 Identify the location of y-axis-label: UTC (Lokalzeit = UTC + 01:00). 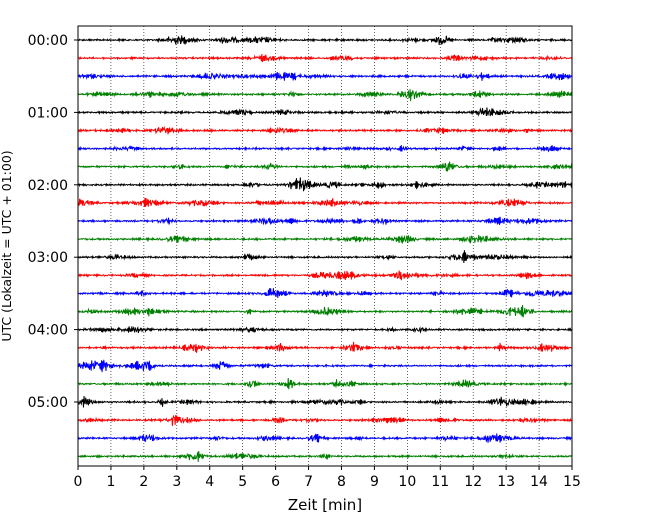
(7, 245).